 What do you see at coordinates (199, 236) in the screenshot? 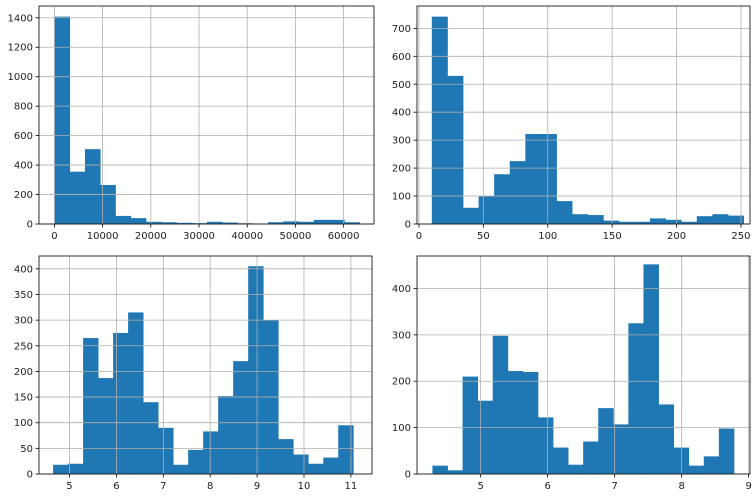
I see `x-tick-label: 30000` at bounding box center [199, 236].